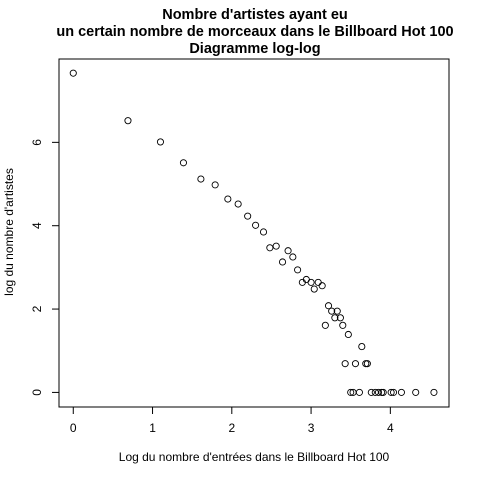  Describe the element at coordinates (37, 142) in the screenshot. I see `y-tick-label: 6` at that location.